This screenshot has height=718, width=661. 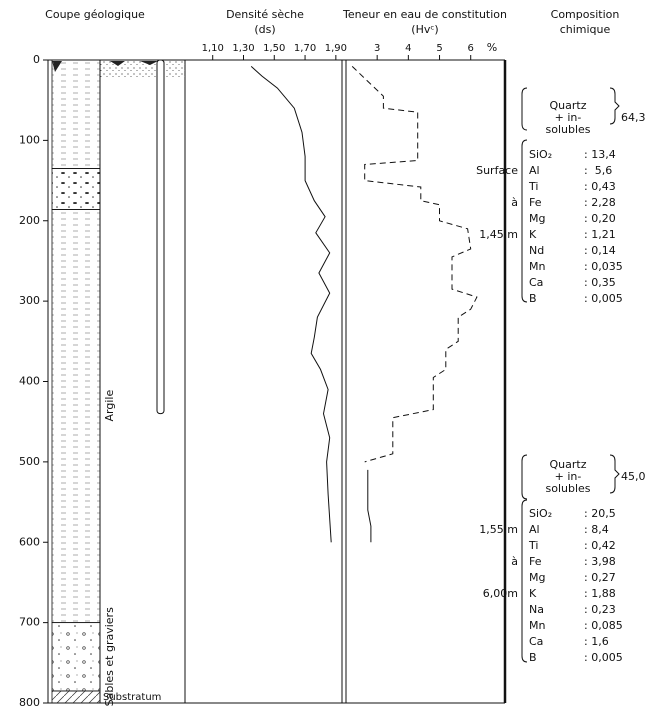 I want to click on surface-stipple, so click(x=142, y=70).